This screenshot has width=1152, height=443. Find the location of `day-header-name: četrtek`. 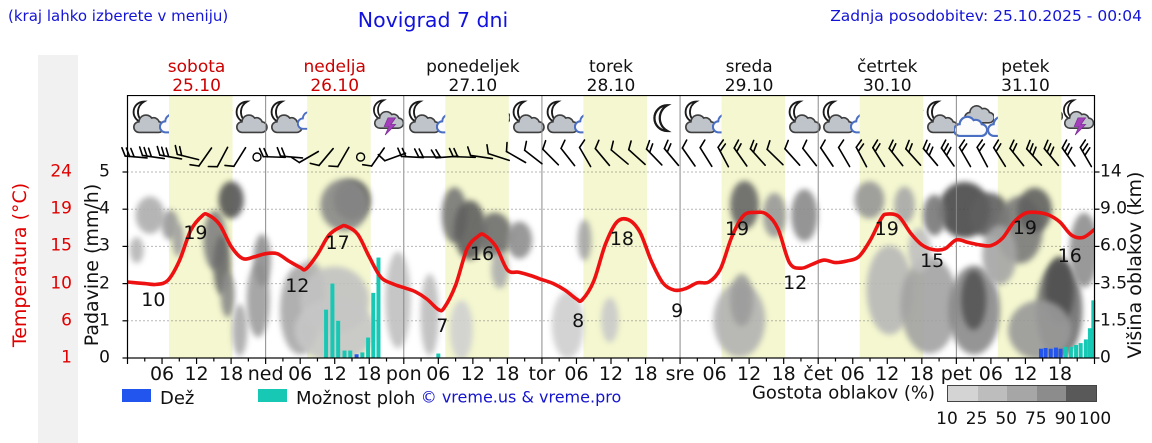

day-header-name: četrtek is located at coordinates (887, 67).